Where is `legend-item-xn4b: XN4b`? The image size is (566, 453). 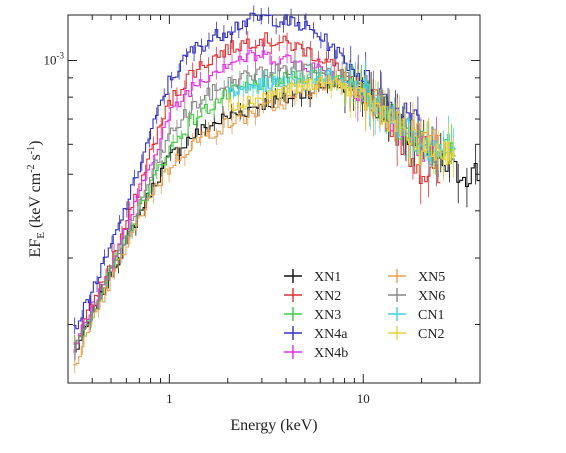 legend-item-xn4b: XN4b is located at coordinates (316, 353).